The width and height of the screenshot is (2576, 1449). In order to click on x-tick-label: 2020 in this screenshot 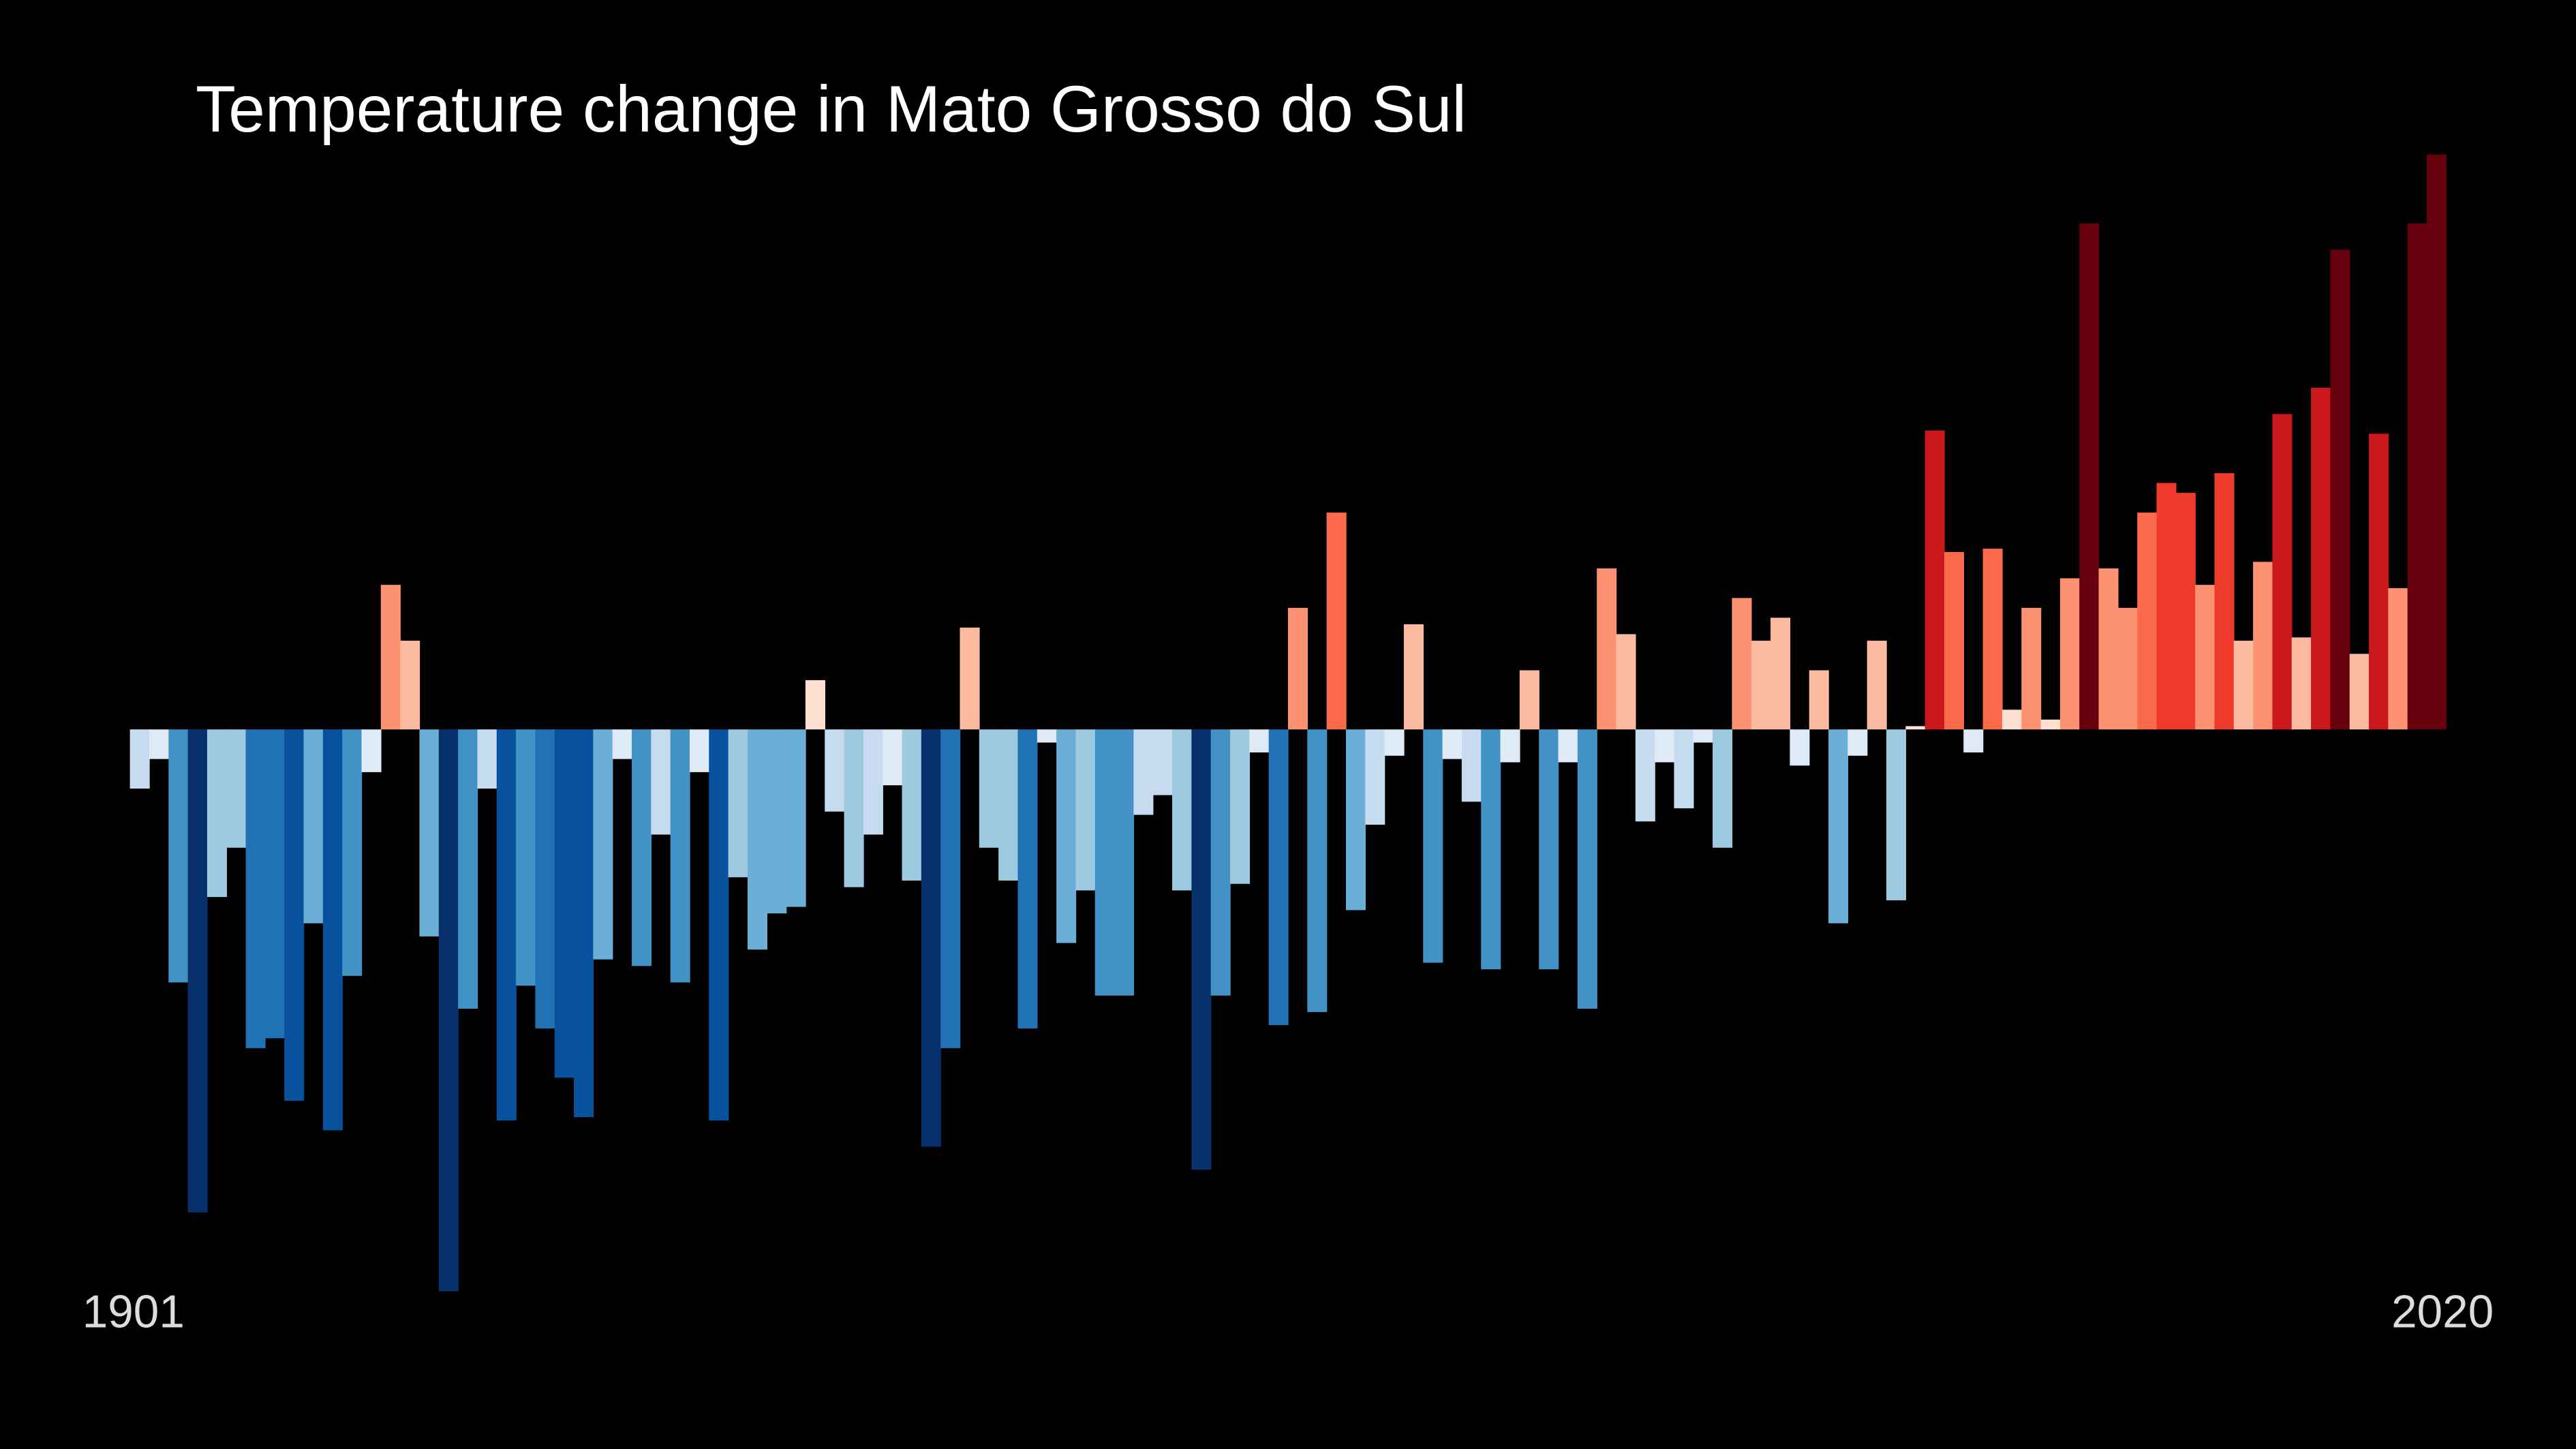, I will do `click(2442, 1313)`.